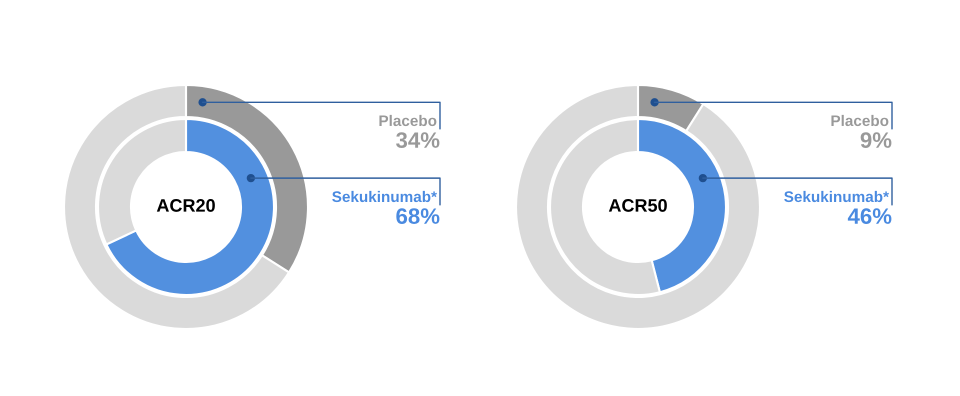 Image resolution: width=960 pixels, height=396 pixels. What do you see at coordinates (637, 205) in the screenshot?
I see `text: ACR50` at bounding box center [637, 205].